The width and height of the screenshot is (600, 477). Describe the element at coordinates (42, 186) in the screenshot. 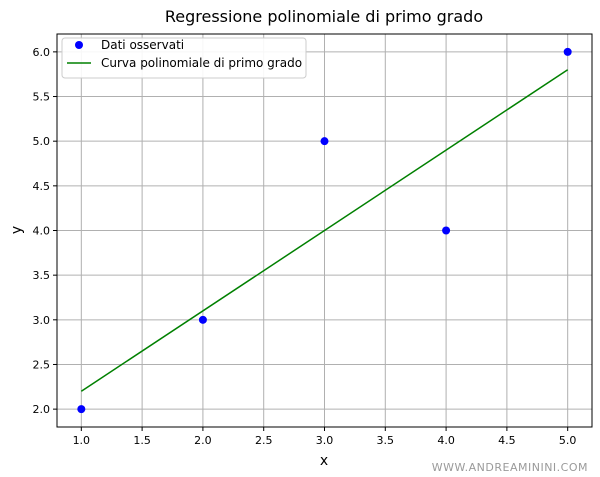

I see `y-tick-label: 4.5` at that location.